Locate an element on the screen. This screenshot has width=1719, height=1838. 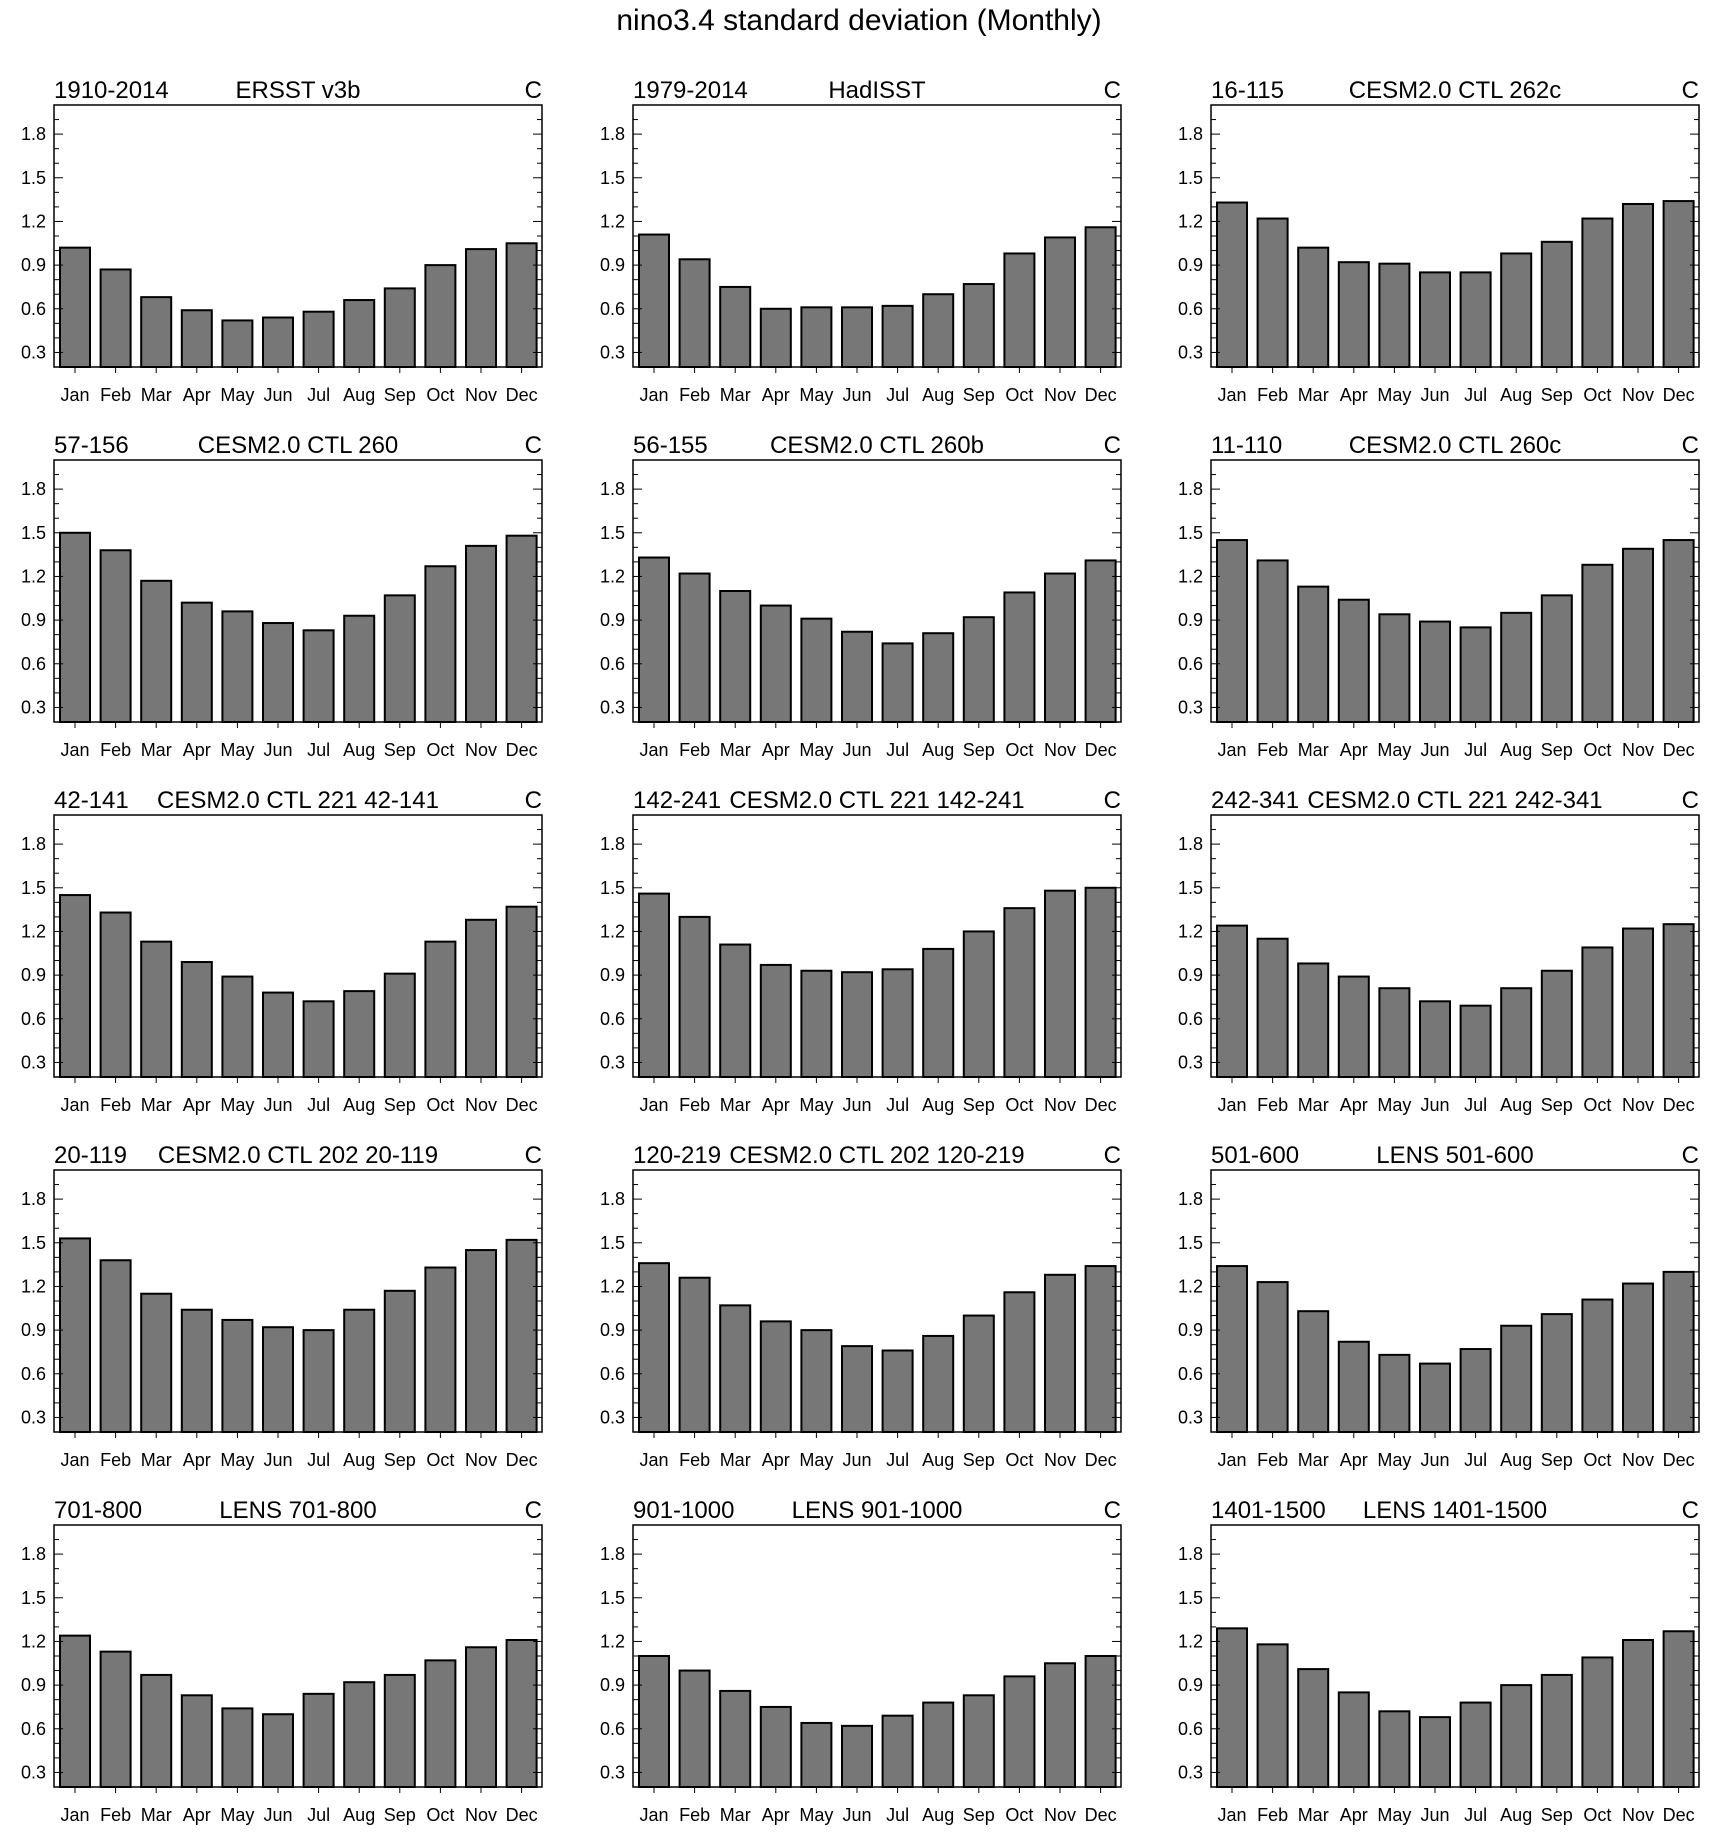
y-tick-label: 1.5 is located at coordinates (1190, 1243).